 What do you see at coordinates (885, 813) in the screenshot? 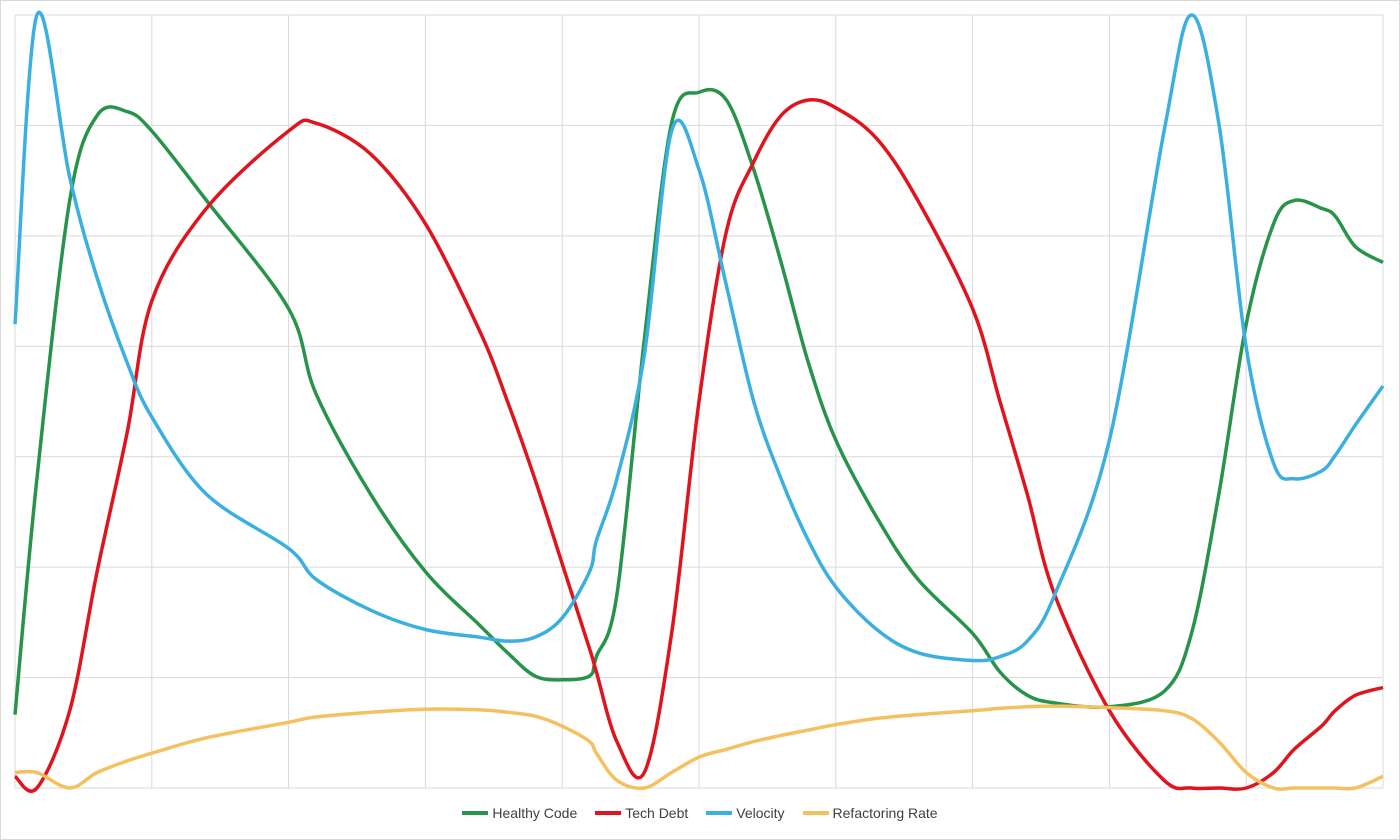
I see `legend-label: Refactoring Rate` at bounding box center [885, 813].